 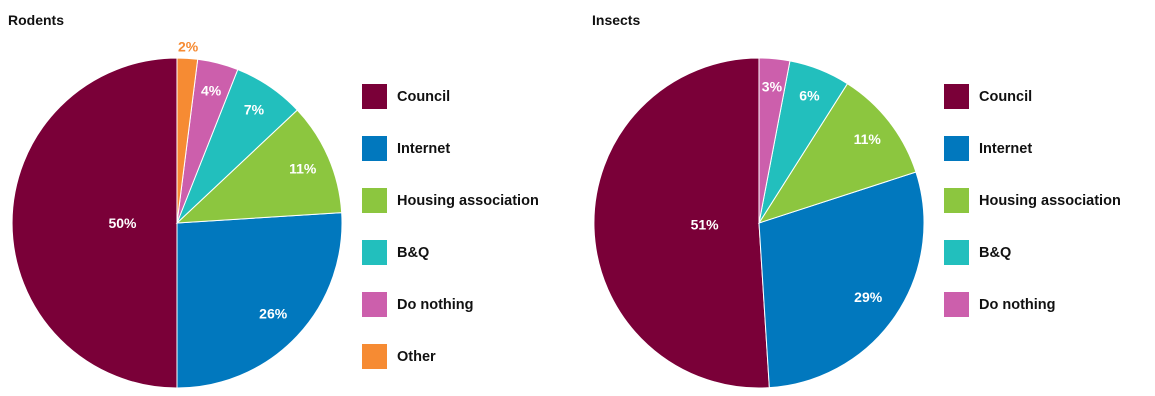 I want to click on insects-label-internet: 29%, so click(x=868, y=297).